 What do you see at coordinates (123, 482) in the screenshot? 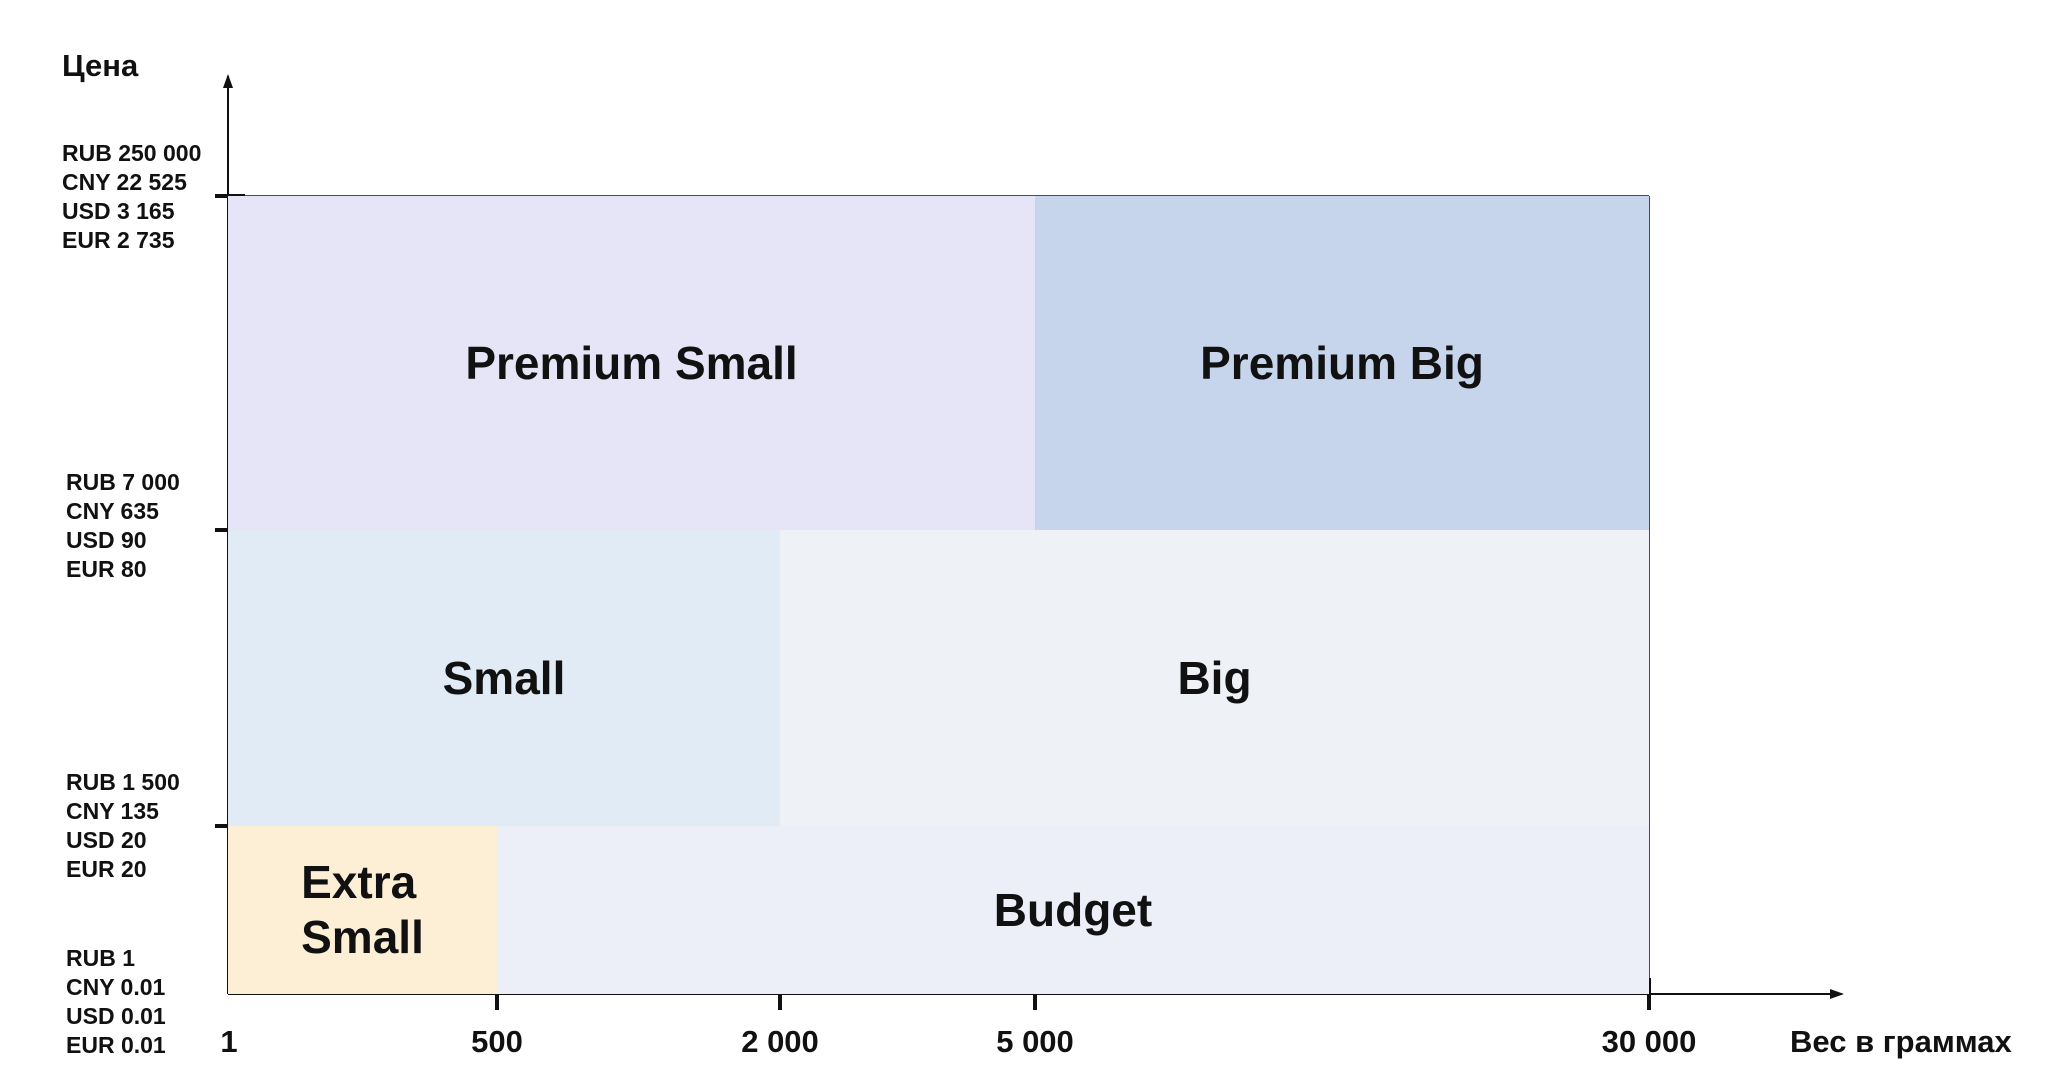
I see `price-rub: RUB 7 000` at bounding box center [123, 482].